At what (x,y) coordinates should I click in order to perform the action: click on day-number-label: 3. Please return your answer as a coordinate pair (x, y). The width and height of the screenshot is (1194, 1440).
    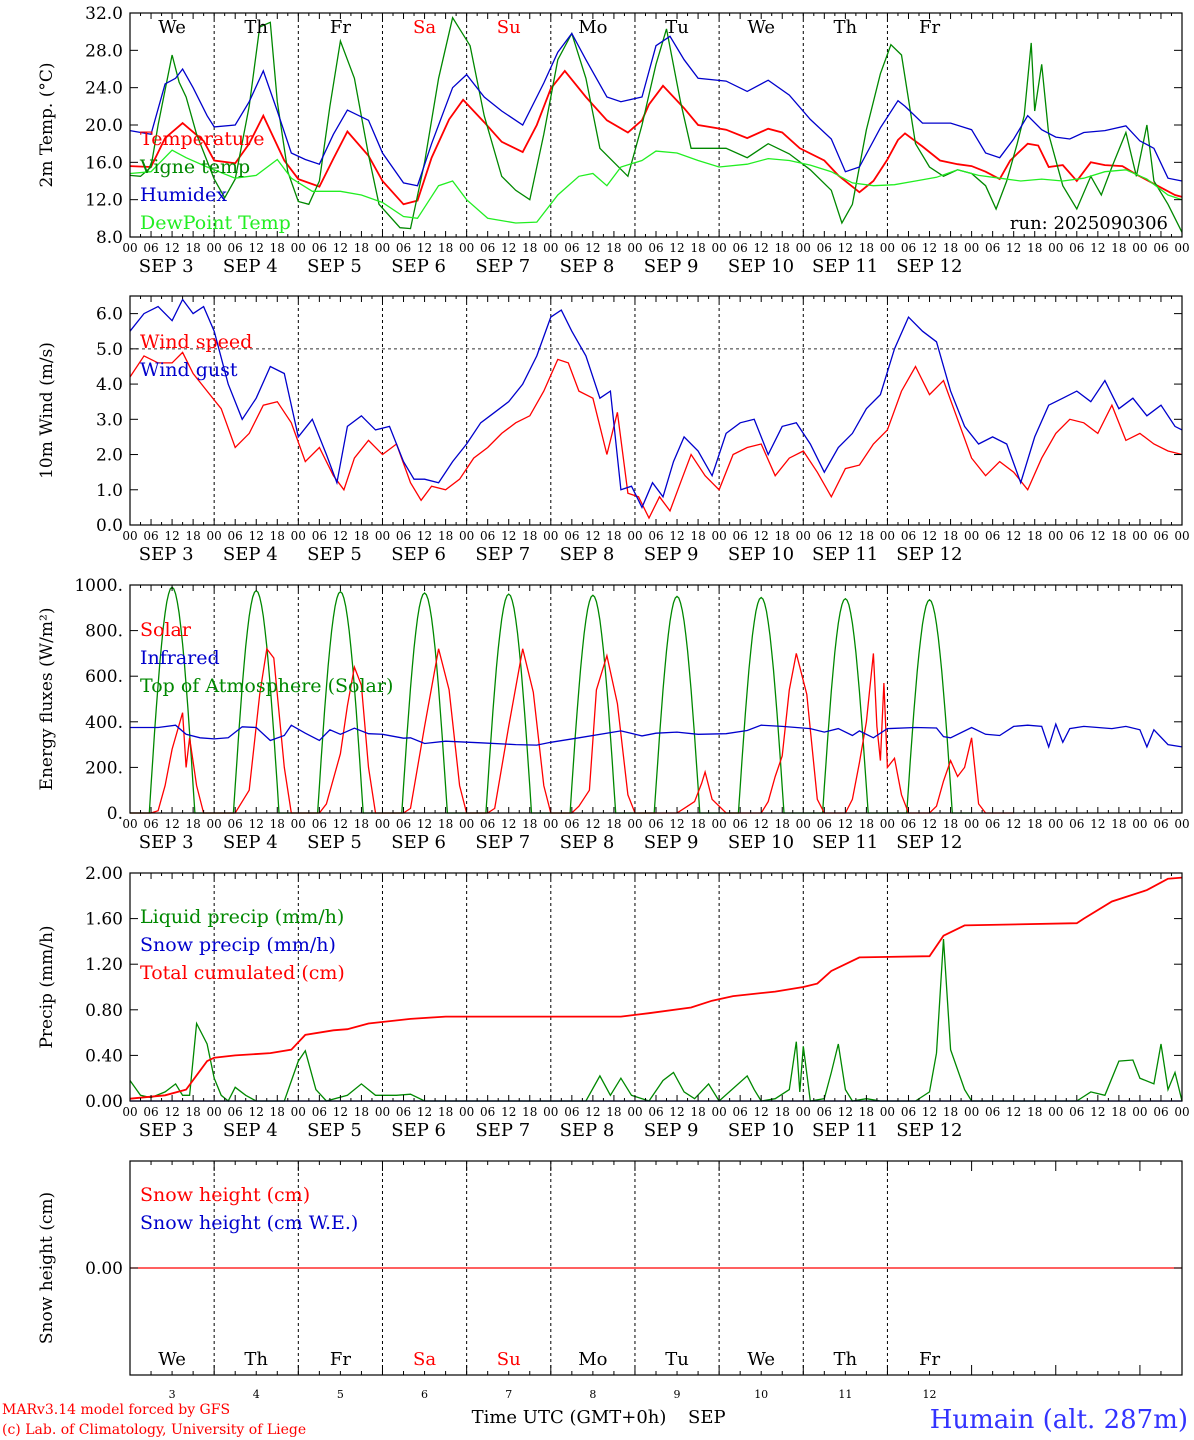
    Looking at the image, I should click on (172, 1394).